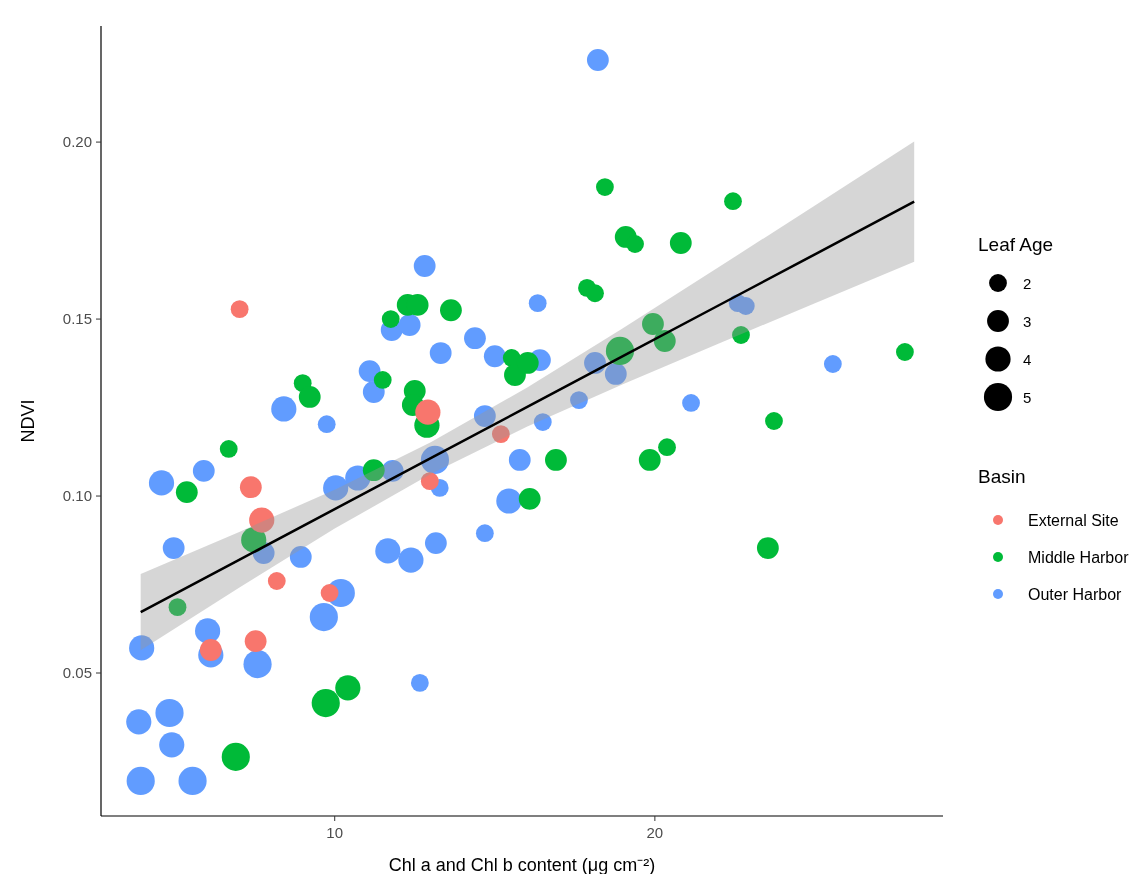 The image size is (1147, 875). What do you see at coordinates (1016, 244) in the screenshot?
I see `text: Leaf Age` at bounding box center [1016, 244].